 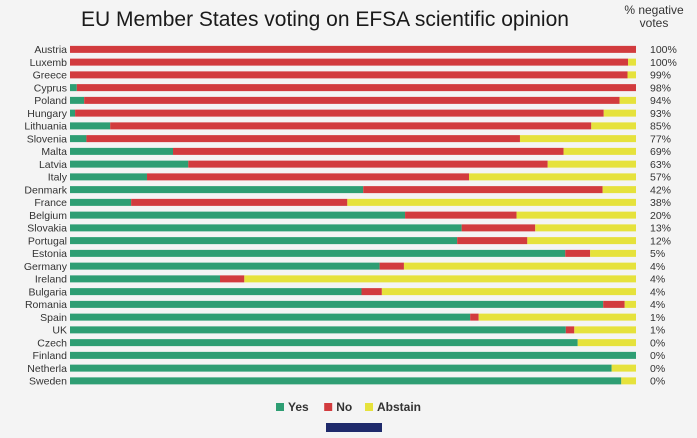 What do you see at coordinates (45, 127) in the screenshot?
I see `category-label: Lithuania` at bounding box center [45, 127].